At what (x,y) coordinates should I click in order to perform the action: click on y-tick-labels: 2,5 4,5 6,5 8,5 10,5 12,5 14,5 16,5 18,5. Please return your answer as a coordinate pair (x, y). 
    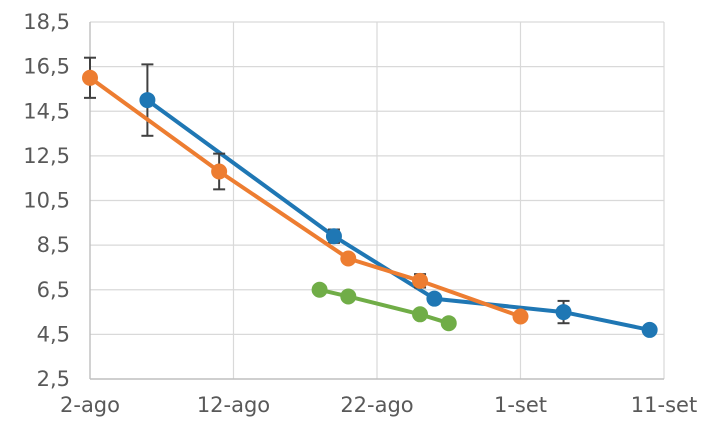
    Looking at the image, I should click on (46, 200).